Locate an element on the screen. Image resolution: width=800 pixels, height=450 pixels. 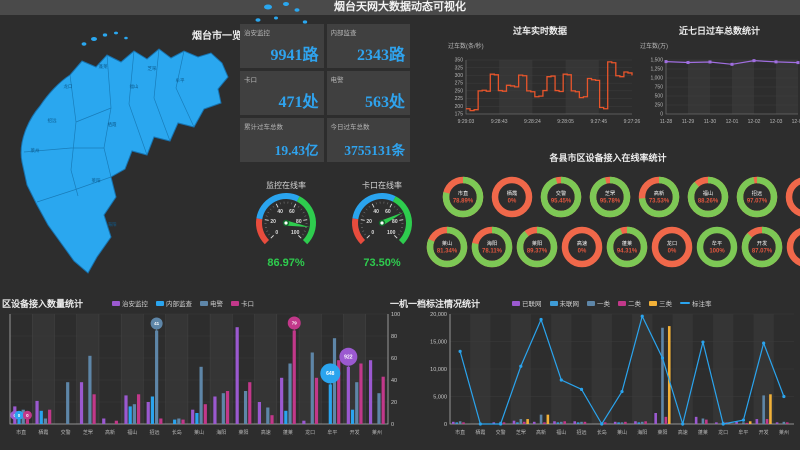
legend-item: 一类 is located at coordinates (598, 303).